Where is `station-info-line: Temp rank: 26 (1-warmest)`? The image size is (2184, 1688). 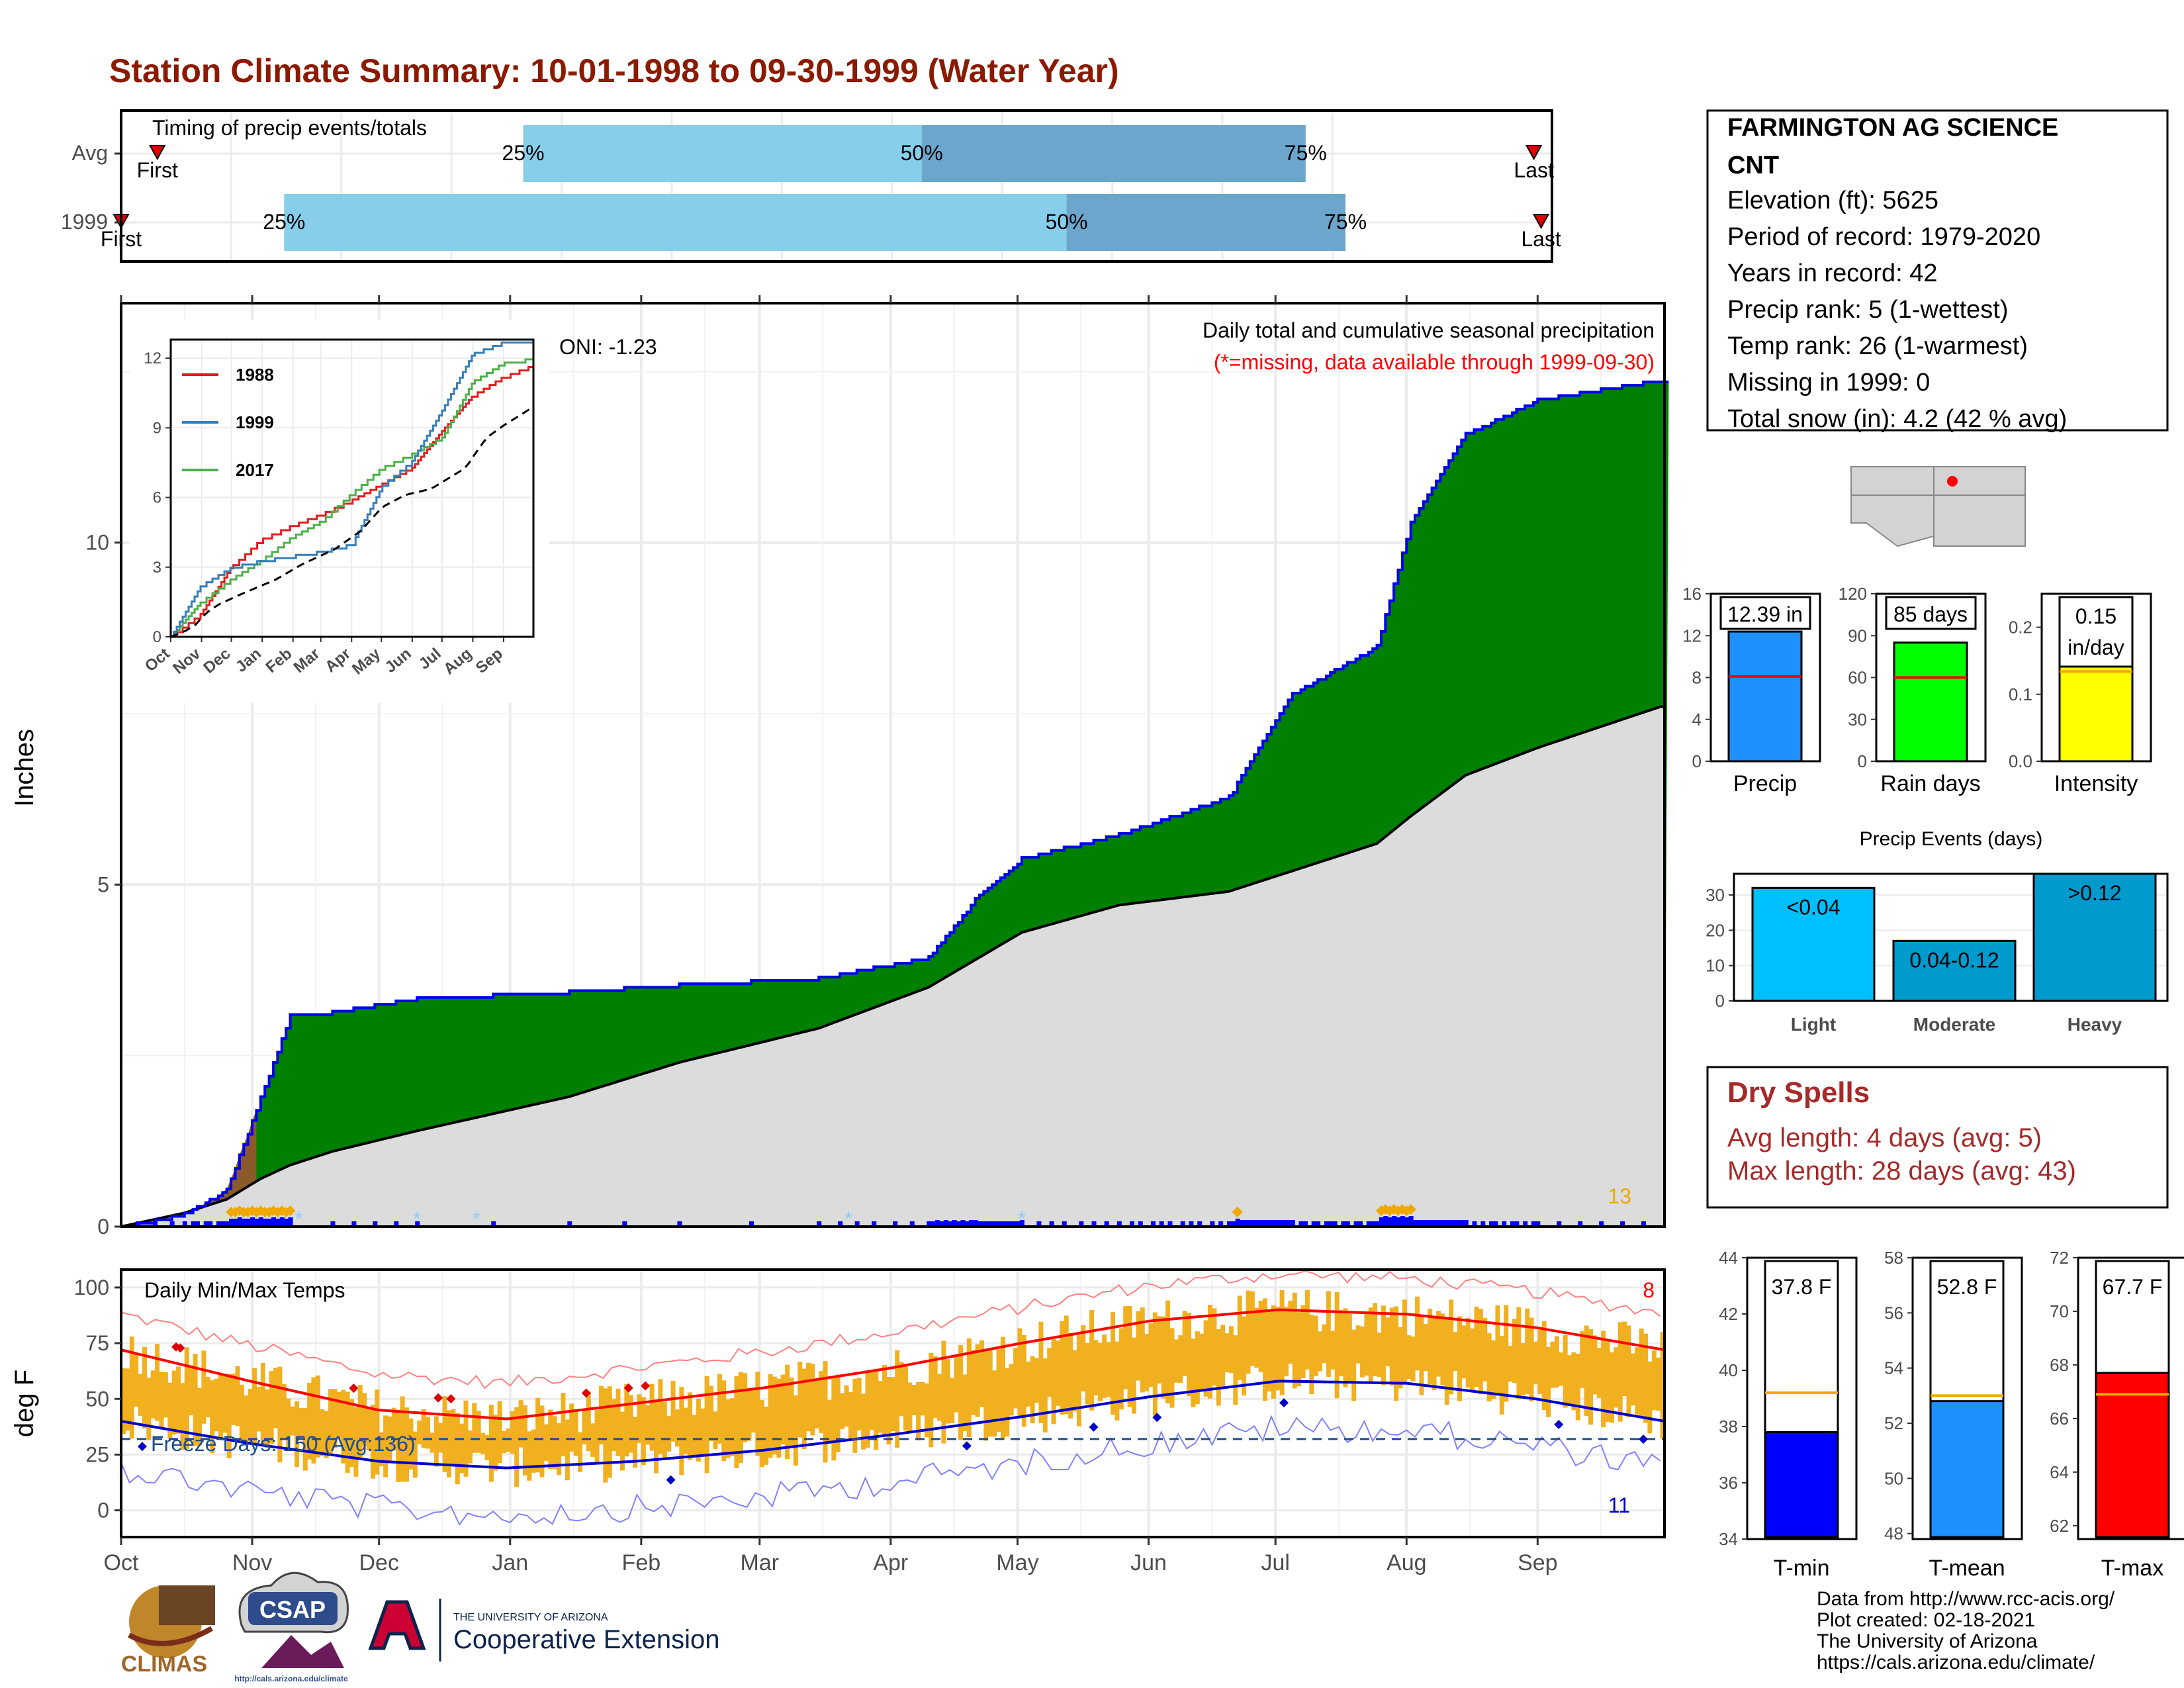 station-info-line: Temp rank: 26 (1-warmest) is located at coordinates (1877, 346).